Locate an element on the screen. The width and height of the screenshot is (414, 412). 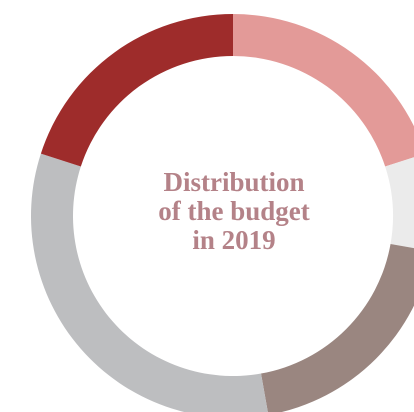
donut-center-title-line-2: of the budget is located at coordinates (234, 211).